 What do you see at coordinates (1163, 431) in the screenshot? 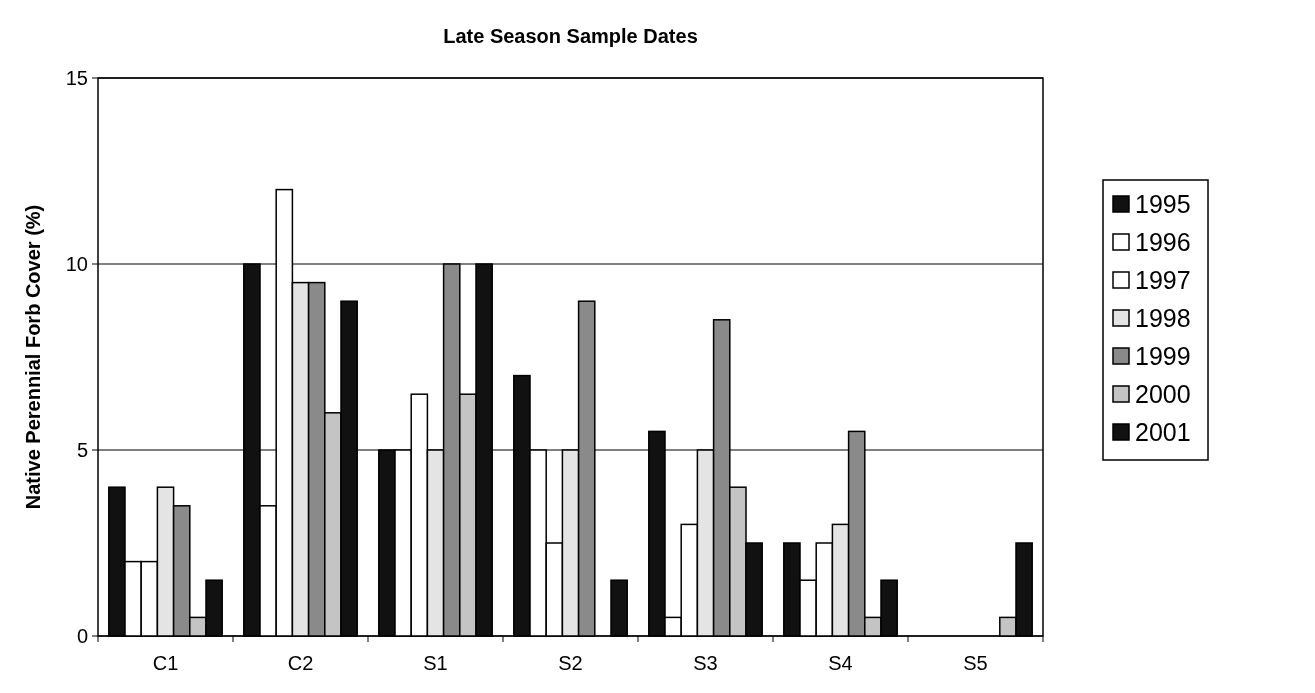
I see `legend-label: 2001` at bounding box center [1163, 431].